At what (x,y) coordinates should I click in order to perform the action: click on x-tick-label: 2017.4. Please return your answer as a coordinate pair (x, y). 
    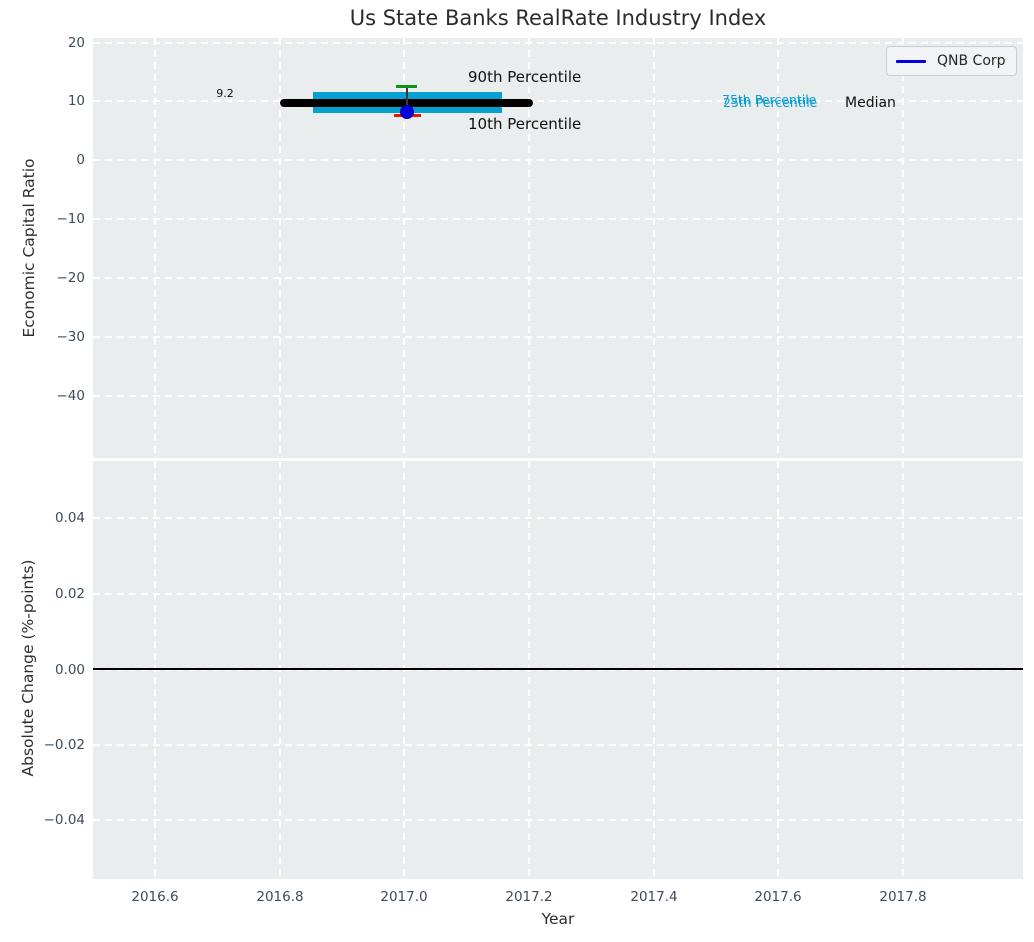
    Looking at the image, I should click on (654, 897).